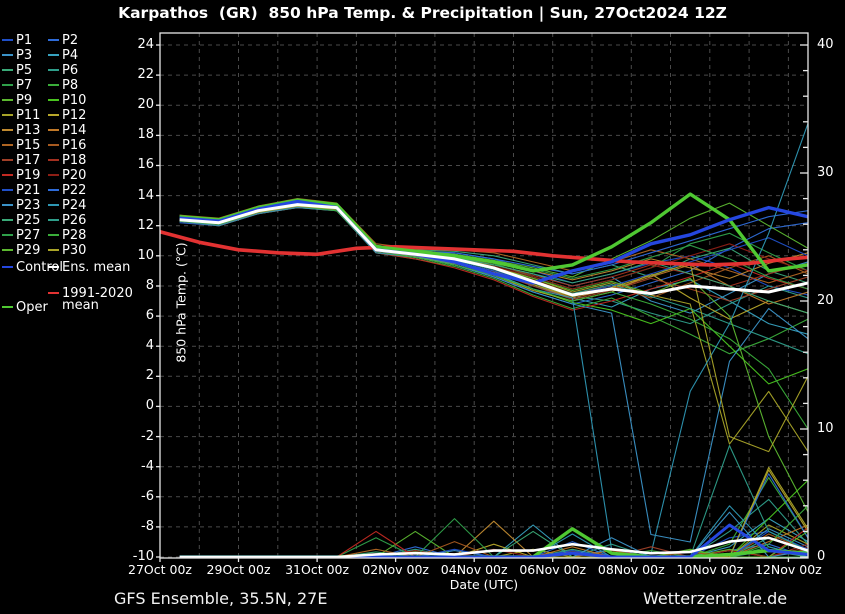  Describe the element at coordinates (24, 70) in the screenshot. I see `p5-label: P5` at that location.